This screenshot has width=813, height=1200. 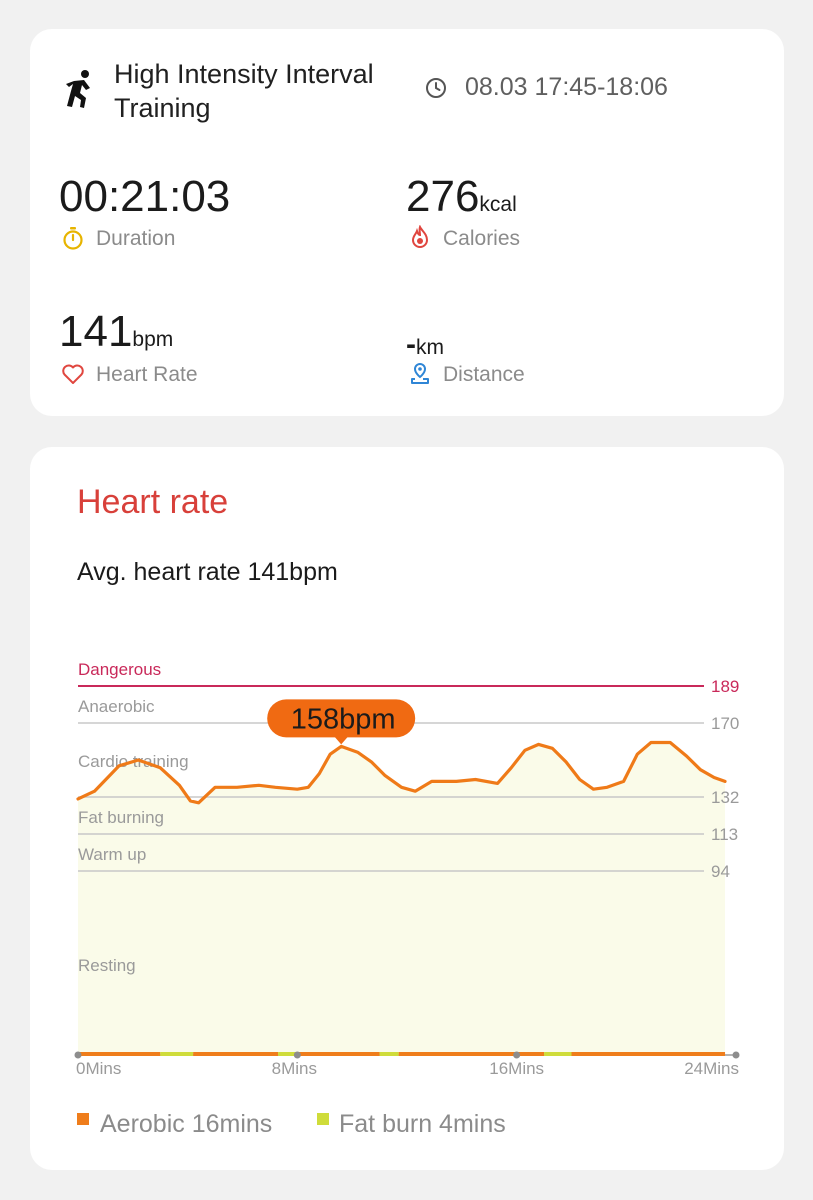 What do you see at coordinates (461, 196) in the screenshot?
I see `calories-value: 276kcal` at bounding box center [461, 196].